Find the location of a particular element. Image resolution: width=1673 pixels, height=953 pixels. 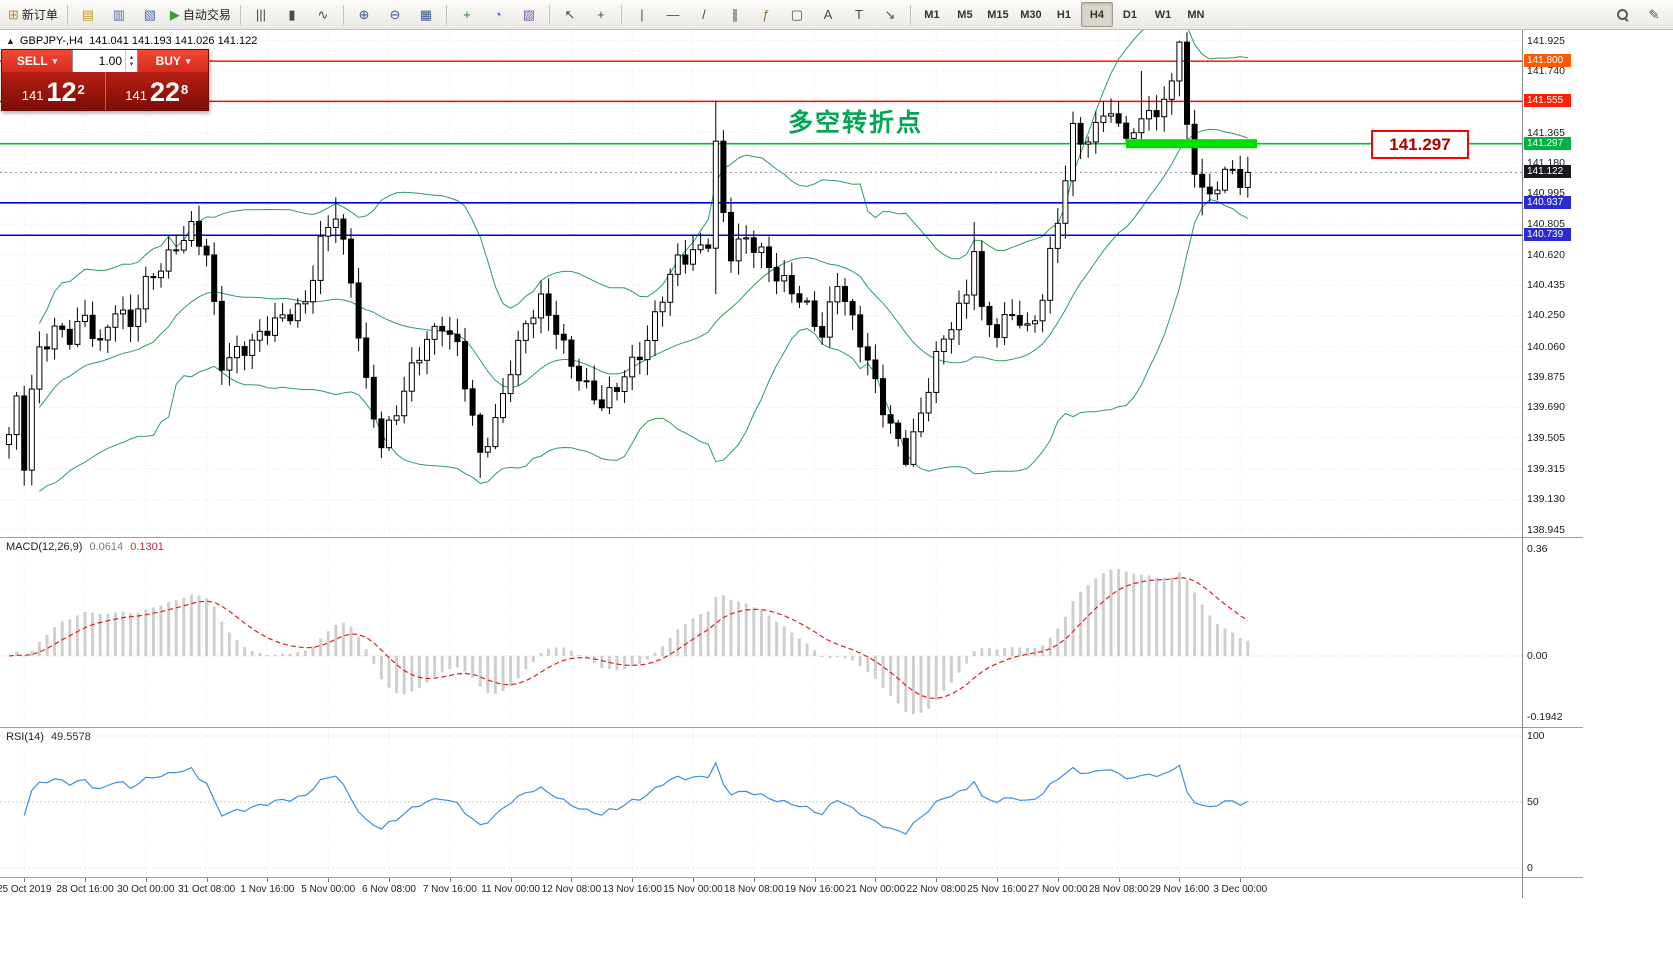

time-axis-label: 13 Nov 16:00 is located at coordinates (632, 889).